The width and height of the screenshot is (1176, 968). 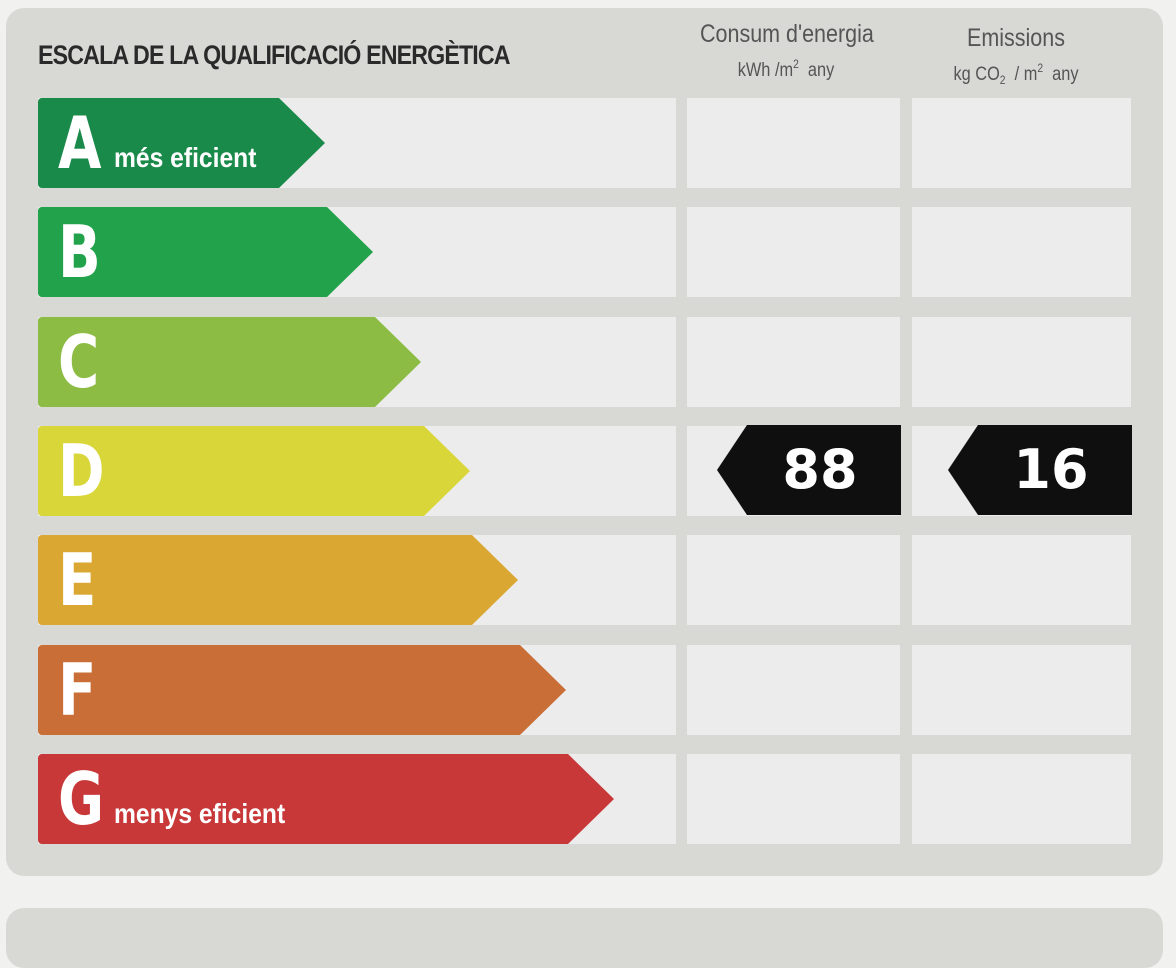 What do you see at coordinates (185, 157) in the screenshot?
I see `rating-sublabel-a: més eficient` at bounding box center [185, 157].